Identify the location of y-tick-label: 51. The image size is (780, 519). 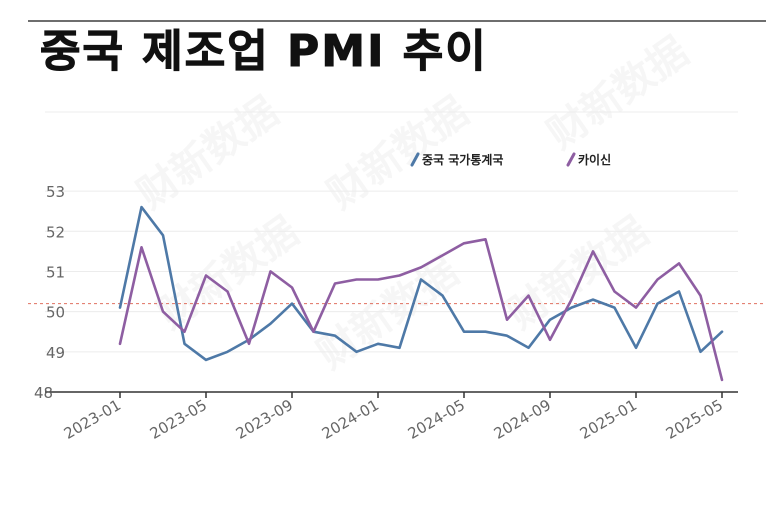
(55, 272).